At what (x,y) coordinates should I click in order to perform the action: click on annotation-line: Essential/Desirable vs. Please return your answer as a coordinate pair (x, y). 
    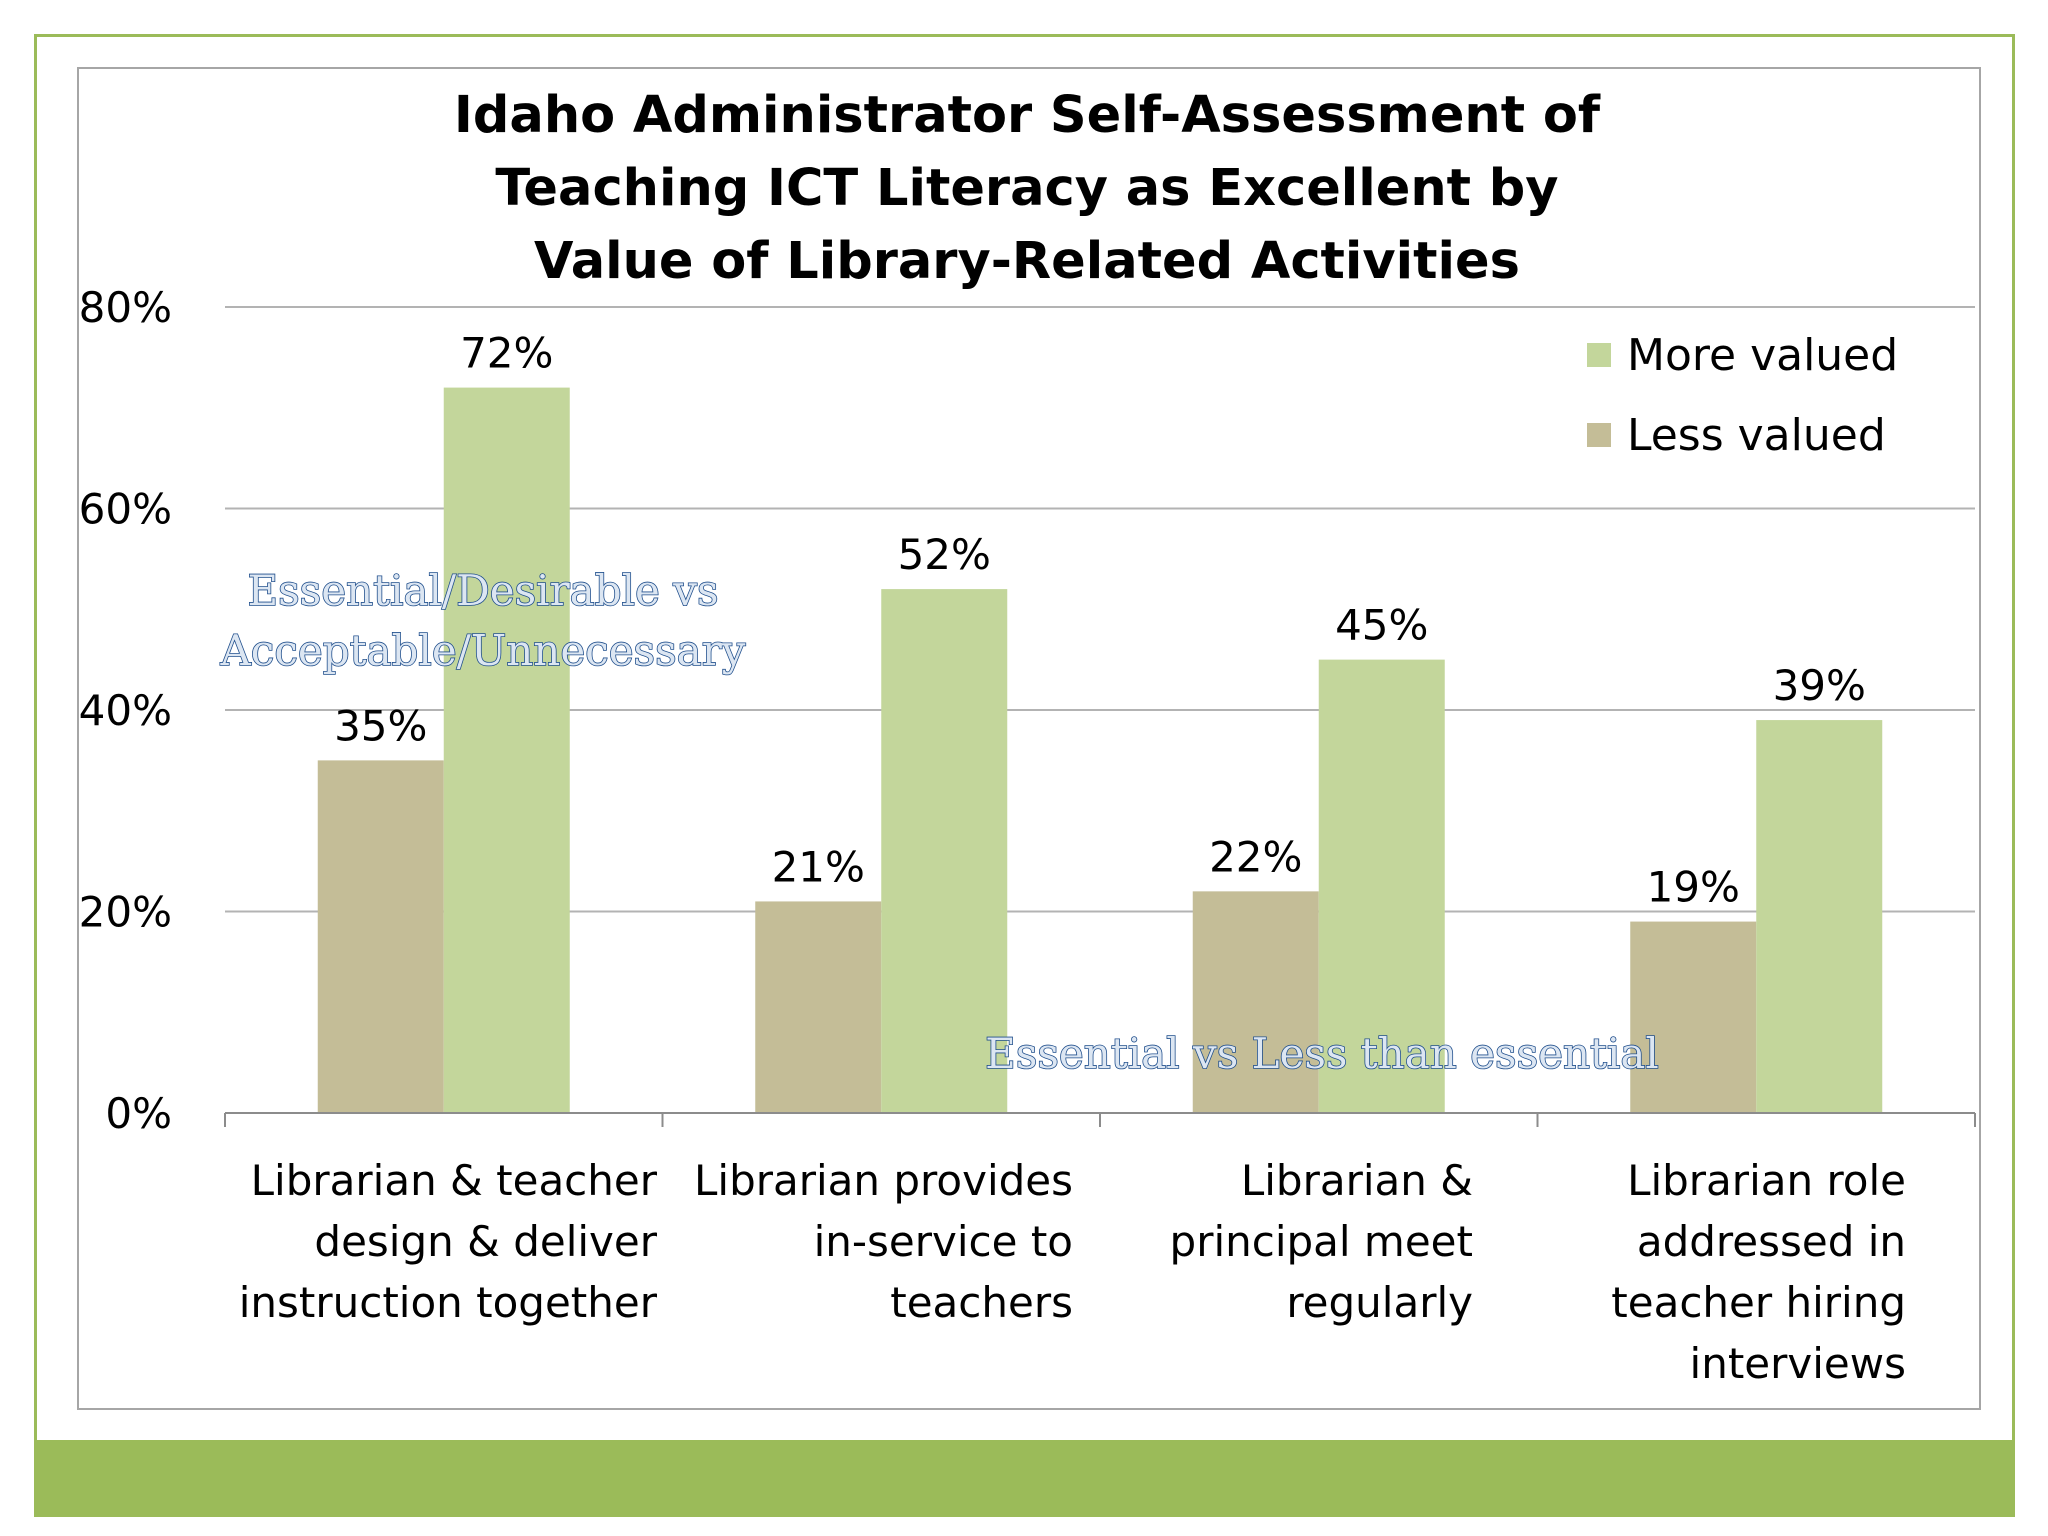
    Looking at the image, I should click on (482, 590).